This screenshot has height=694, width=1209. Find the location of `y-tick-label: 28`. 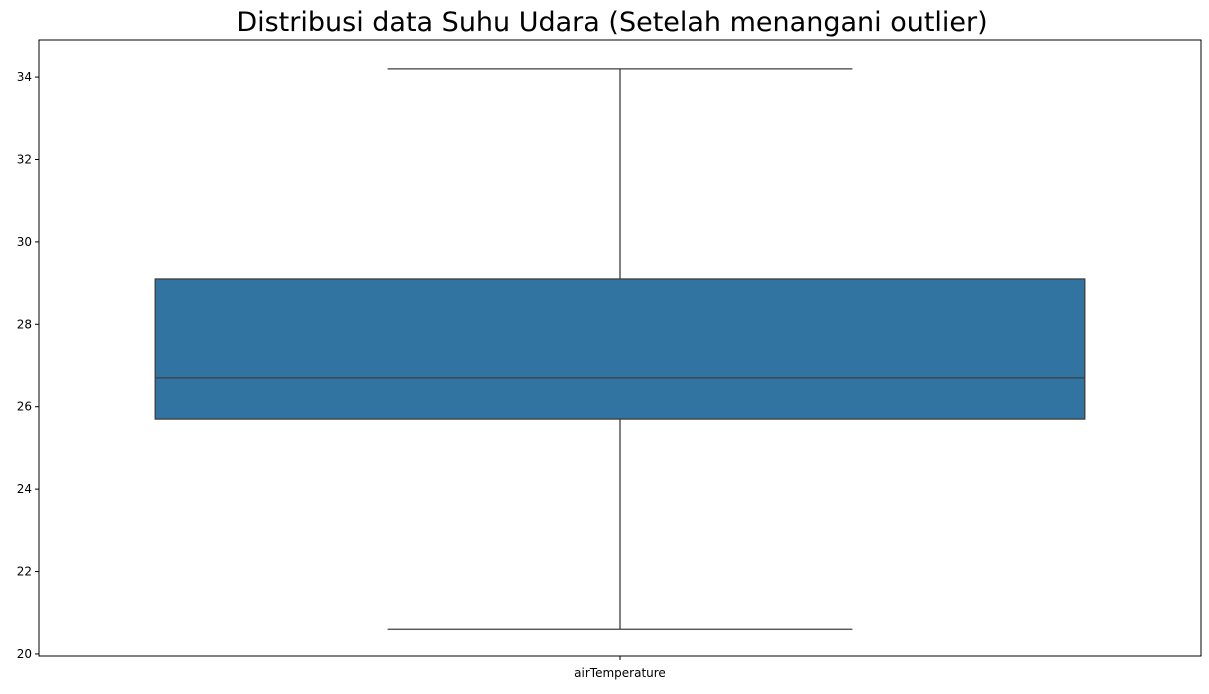

y-tick-label: 28 is located at coordinates (24, 324).